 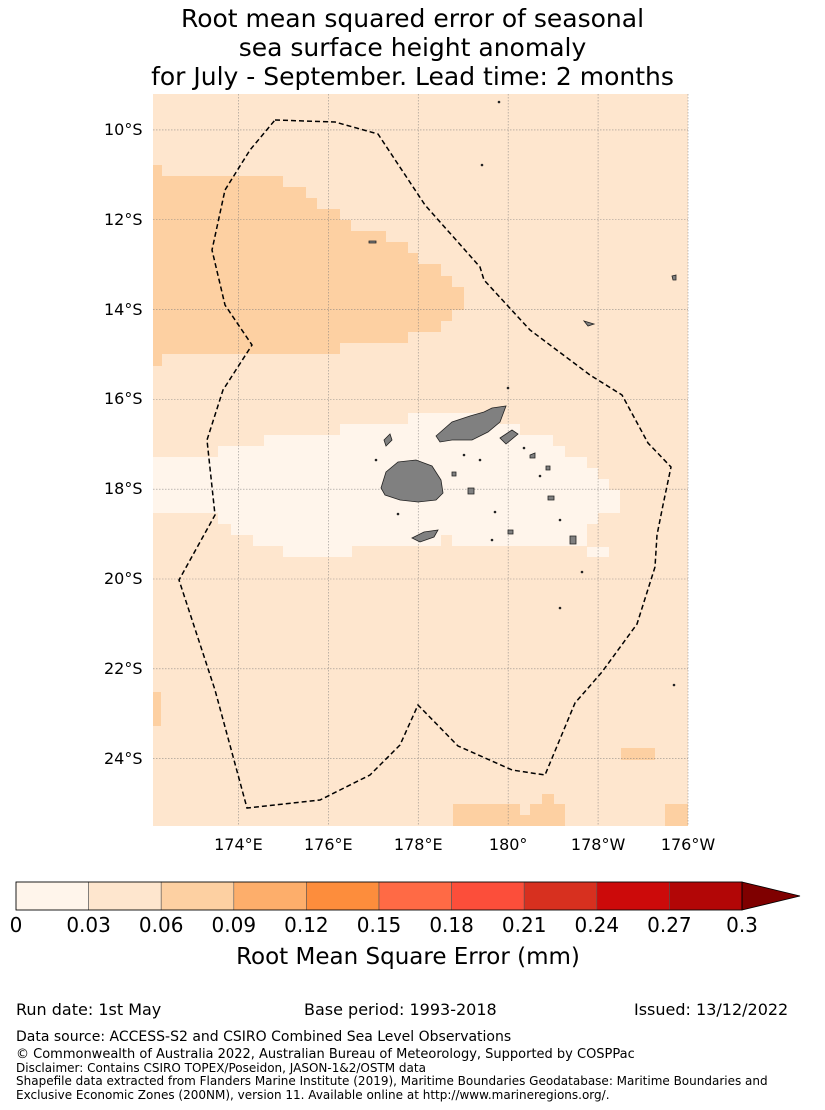 I want to click on lon-label: 174°E, so click(x=238, y=844).